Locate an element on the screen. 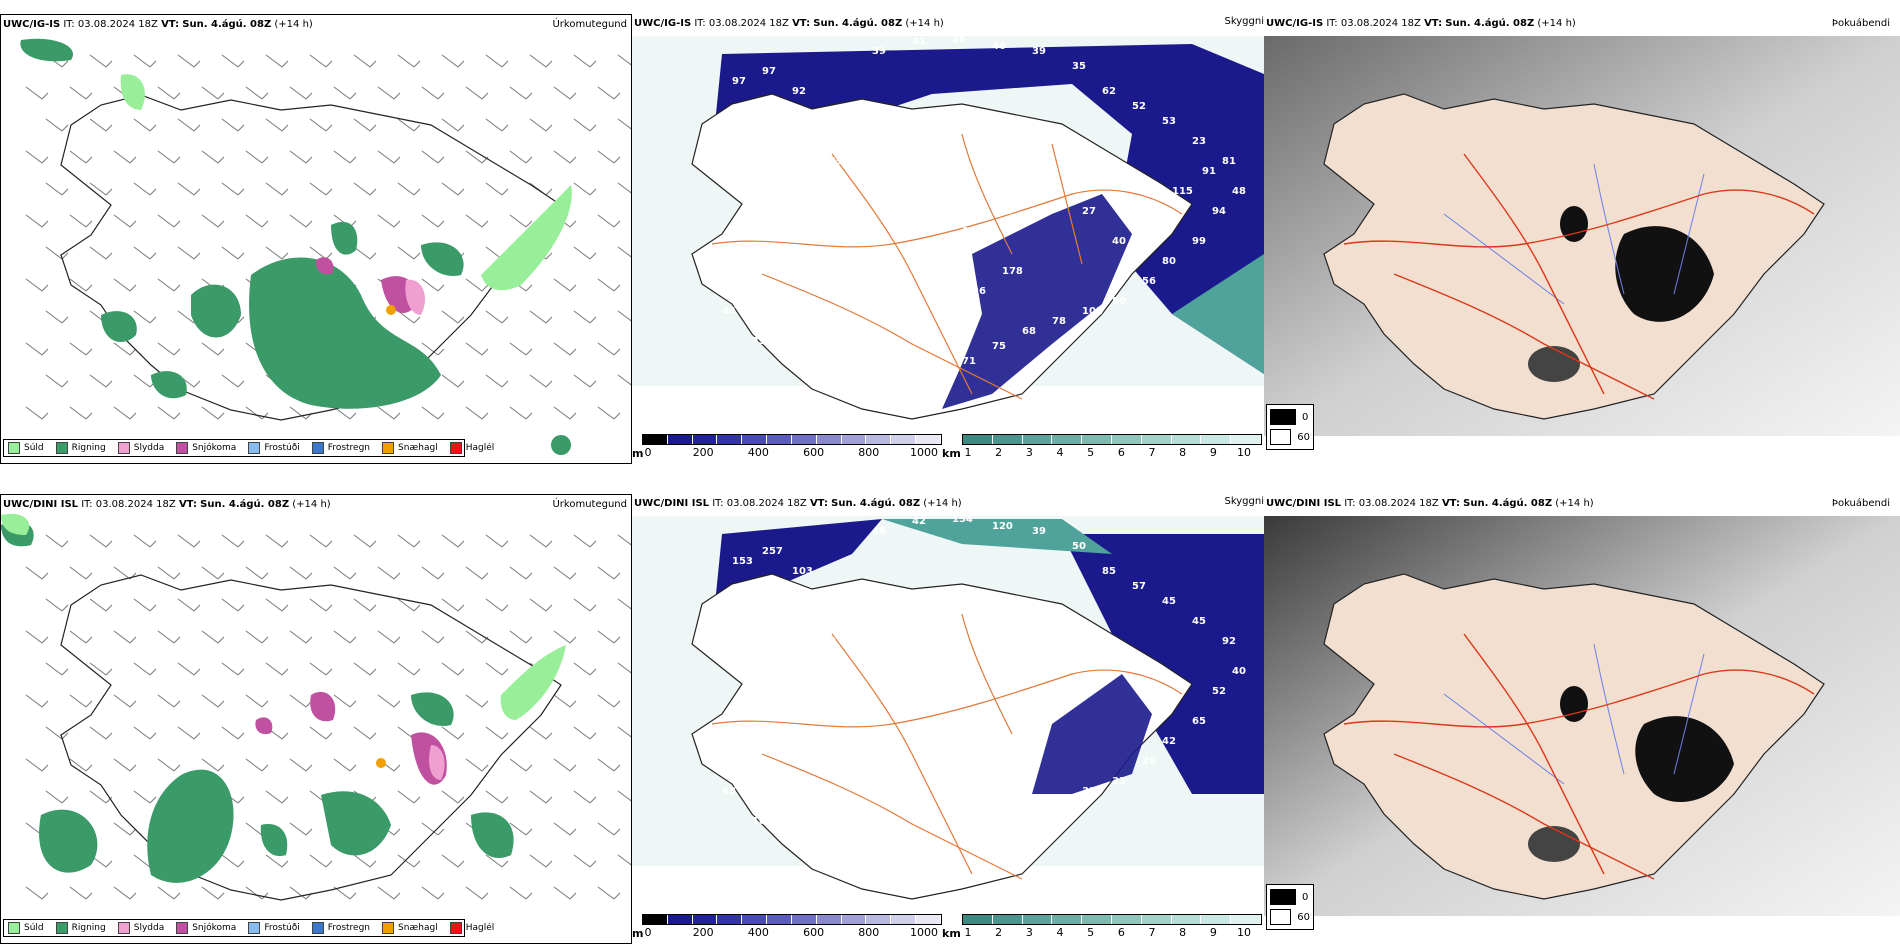 This screenshot has height=950, width=1900. height-colorbar: 0 200 400 600 800 1000 is located at coordinates (792, 928).